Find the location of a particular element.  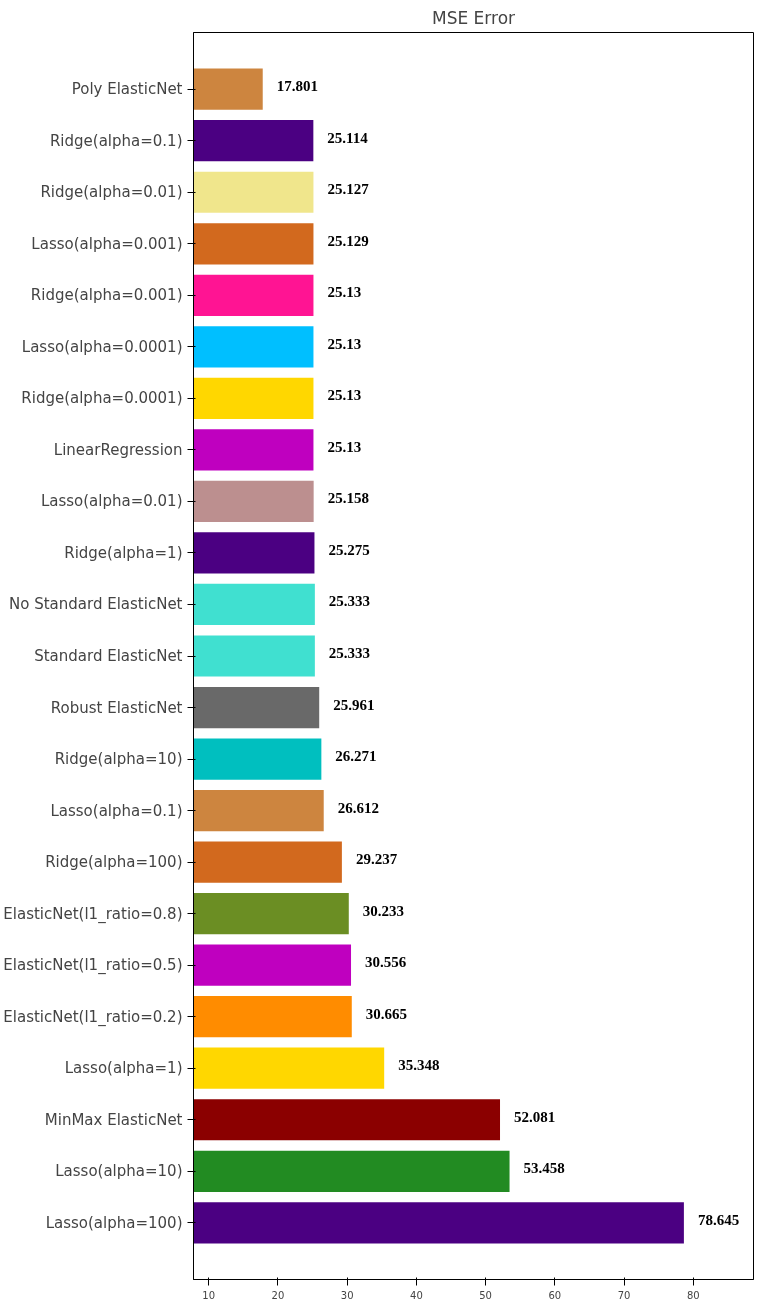

data-label: 52.081 is located at coordinates (535, 1116).